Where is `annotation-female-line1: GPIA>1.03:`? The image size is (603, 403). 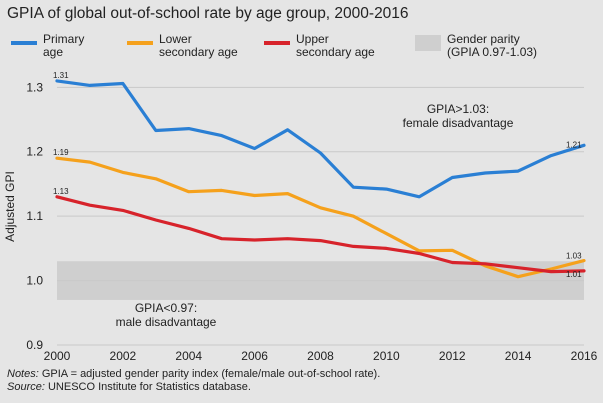
annotation-female-line1: GPIA>1.03: is located at coordinates (458, 109).